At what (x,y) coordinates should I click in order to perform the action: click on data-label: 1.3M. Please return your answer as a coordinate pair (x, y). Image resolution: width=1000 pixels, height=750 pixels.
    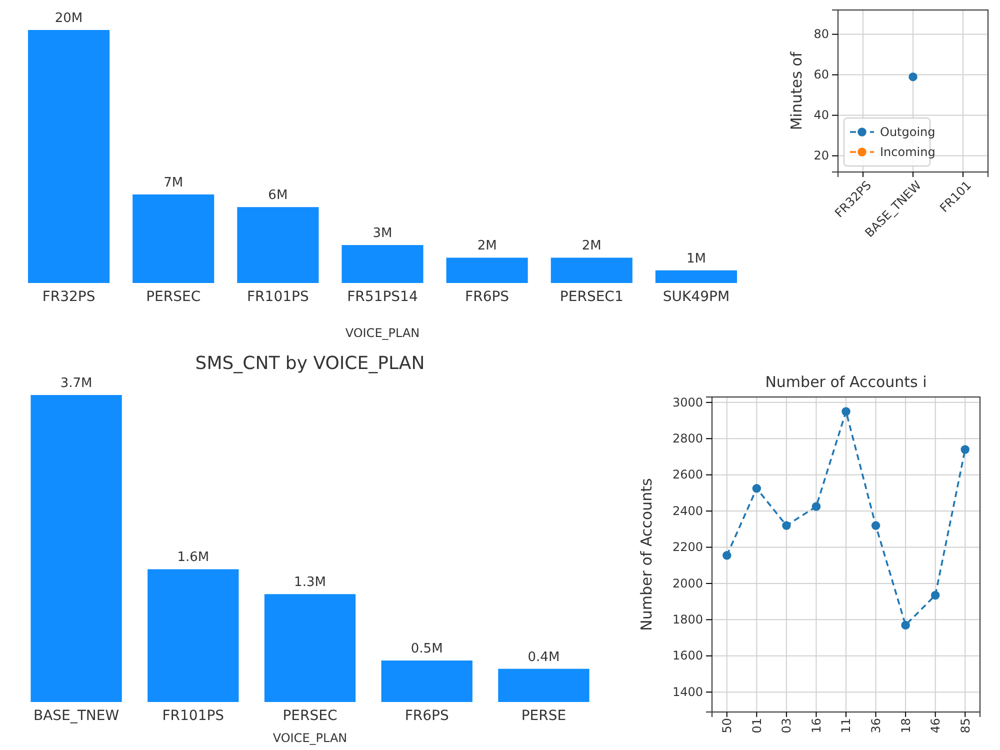
    Looking at the image, I should click on (310, 582).